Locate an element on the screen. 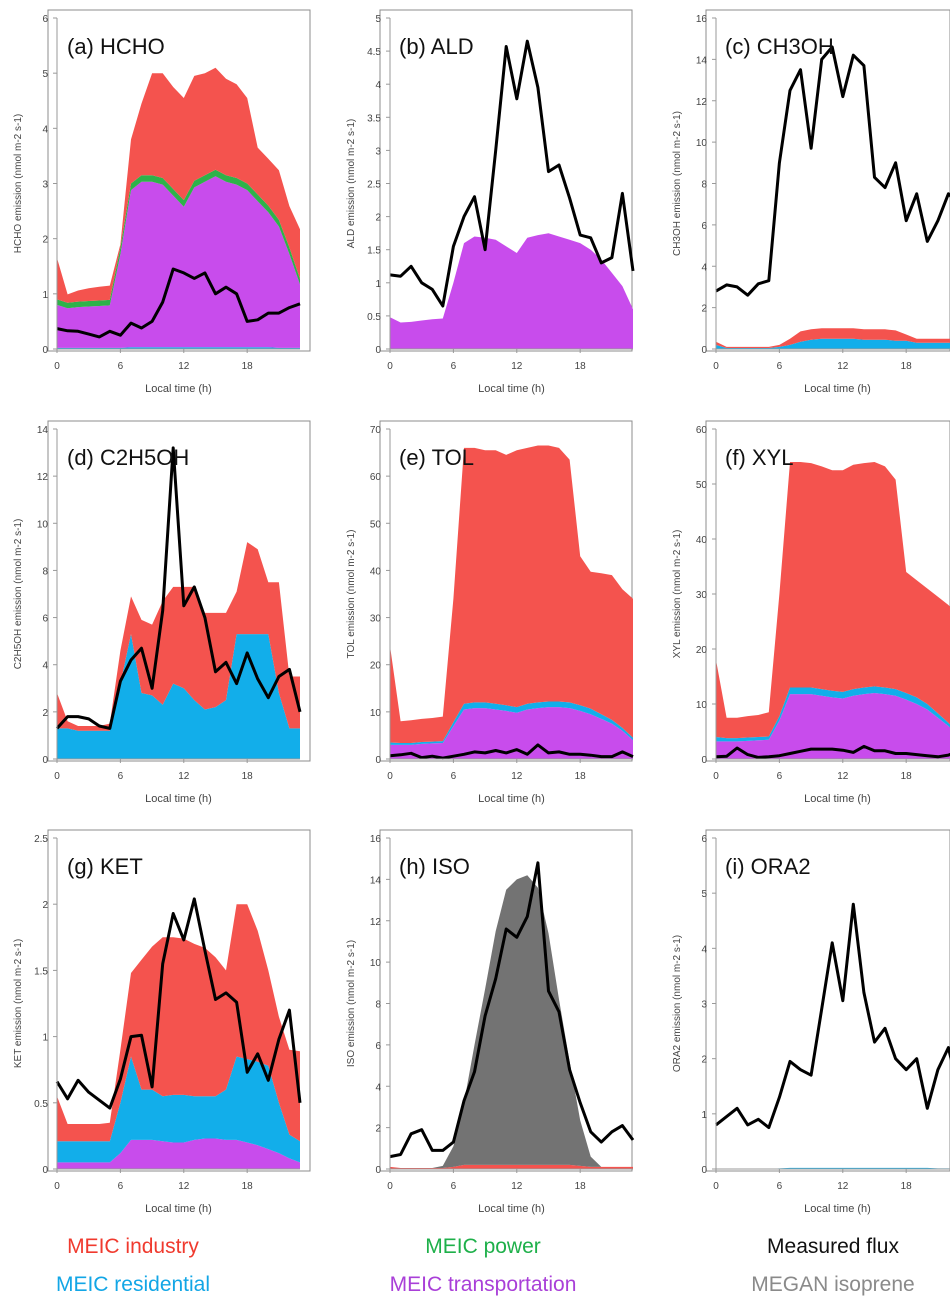 This screenshot has width=950, height=1297. y-tick-label: 40 is located at coordinates (376, 571).